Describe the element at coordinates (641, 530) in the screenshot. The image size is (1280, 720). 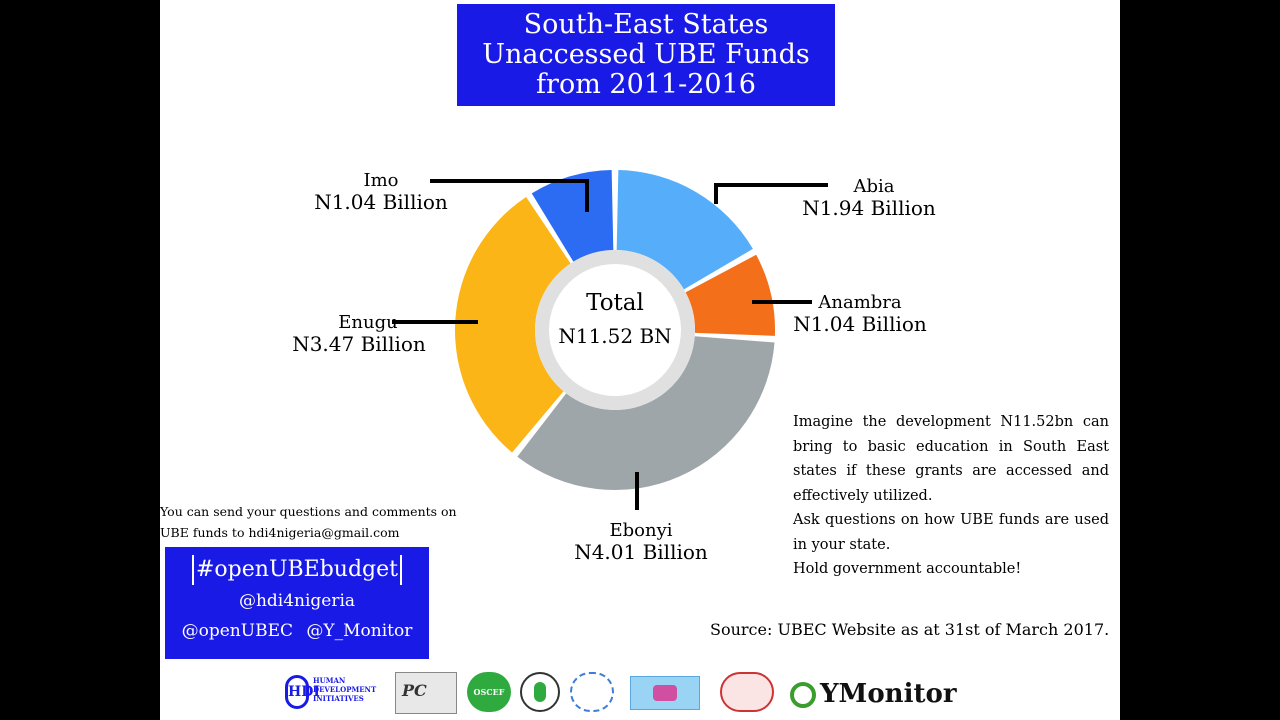
I see `label-ebonyi-state: Ebonyi` at that location.